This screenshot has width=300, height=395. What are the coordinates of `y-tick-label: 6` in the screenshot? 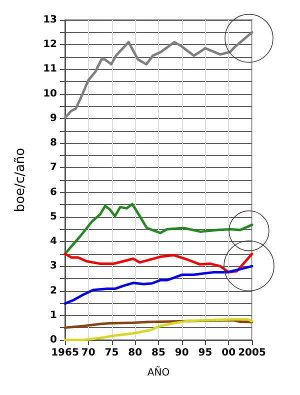 It's located at (54, 192).